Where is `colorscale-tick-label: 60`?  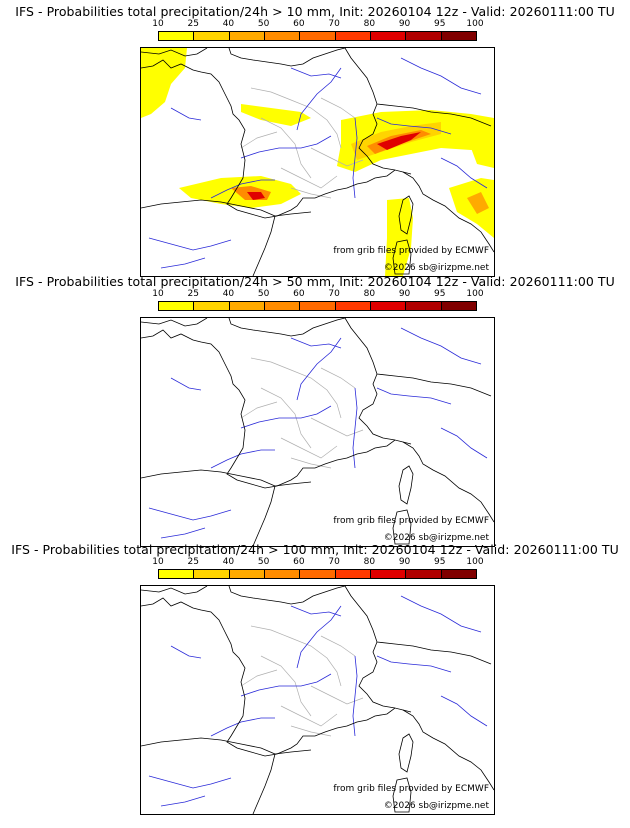 colorscale-tick-label: 60 is located at coordinates (299, 562).